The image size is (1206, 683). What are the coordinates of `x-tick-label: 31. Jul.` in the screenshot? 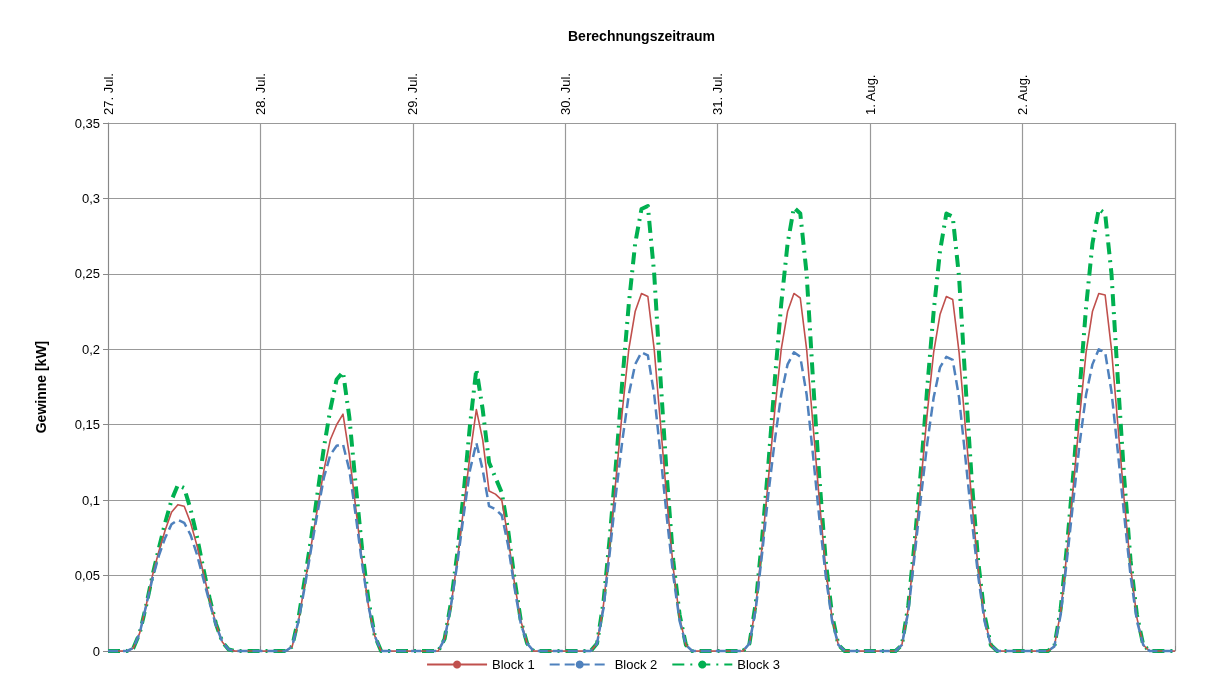 It's located at (718, 94).